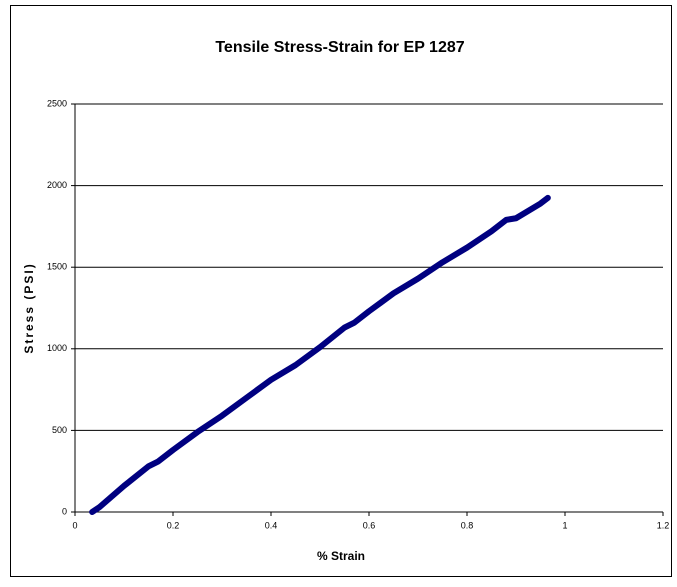  Describe the element at coordinates (64, 511) in the screenshot. I see `y-tick-label: 0` at that location.